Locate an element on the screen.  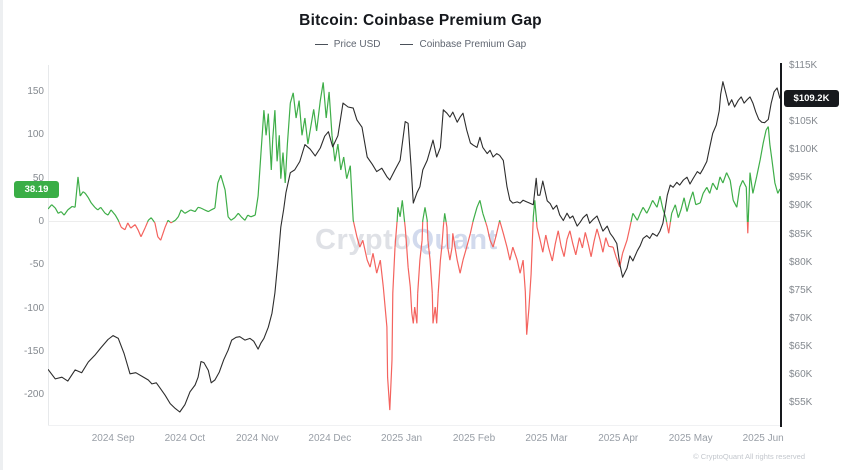
axis-tick-label: 2024 Oct is located at coordinates (185, 438).